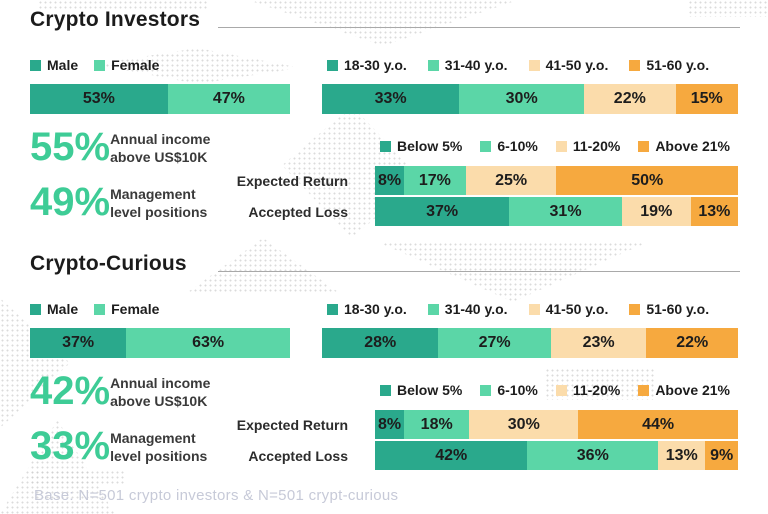 The image size is (768, 514). What do you see at coordinates (494, 342) in the screenshot?
I see `bar-segment-value: 27%` at bounding box center [494, 342].